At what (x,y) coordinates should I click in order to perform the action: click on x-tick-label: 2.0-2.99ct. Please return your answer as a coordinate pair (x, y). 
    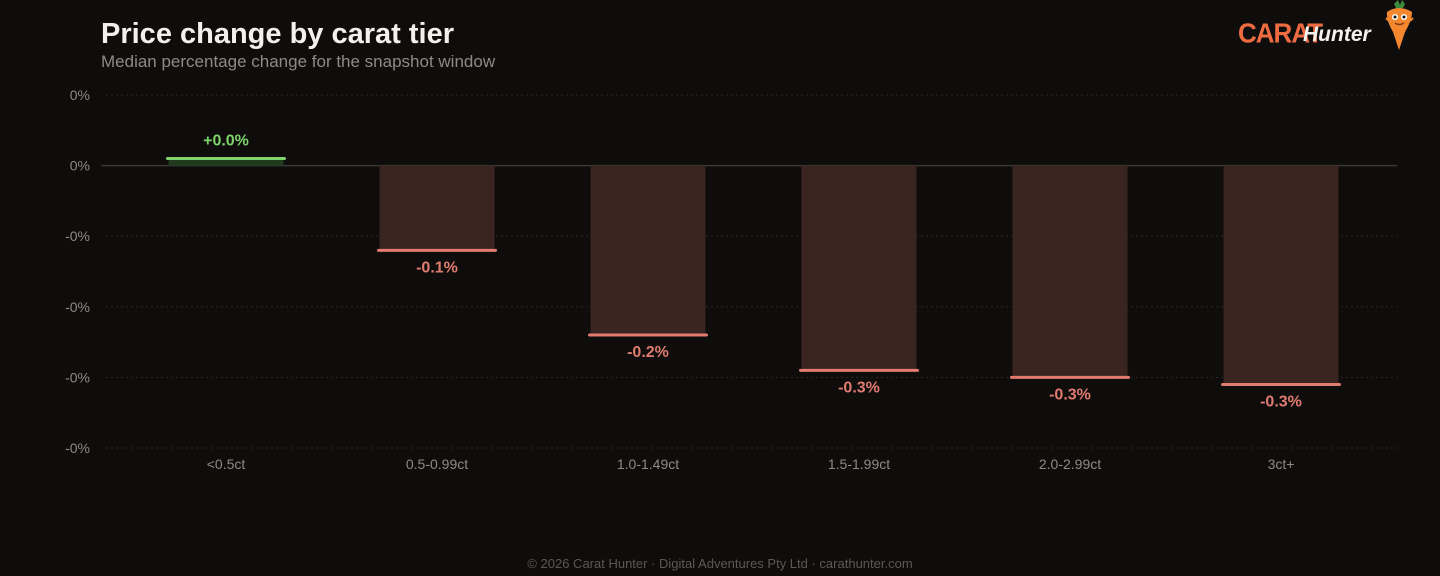
    Looking at the image, I should click on (1070, 464).